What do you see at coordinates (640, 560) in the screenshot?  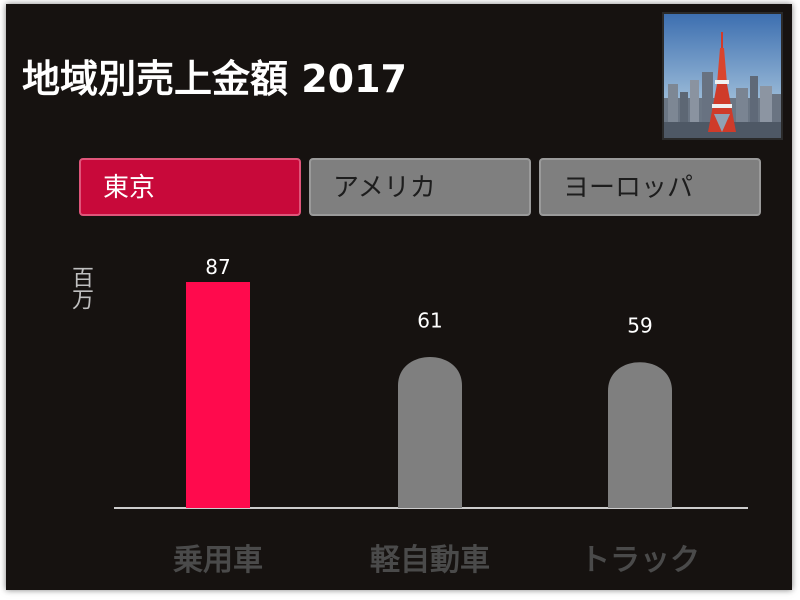 I see `category-label-2: トラック` at bounding box center [640, 560].